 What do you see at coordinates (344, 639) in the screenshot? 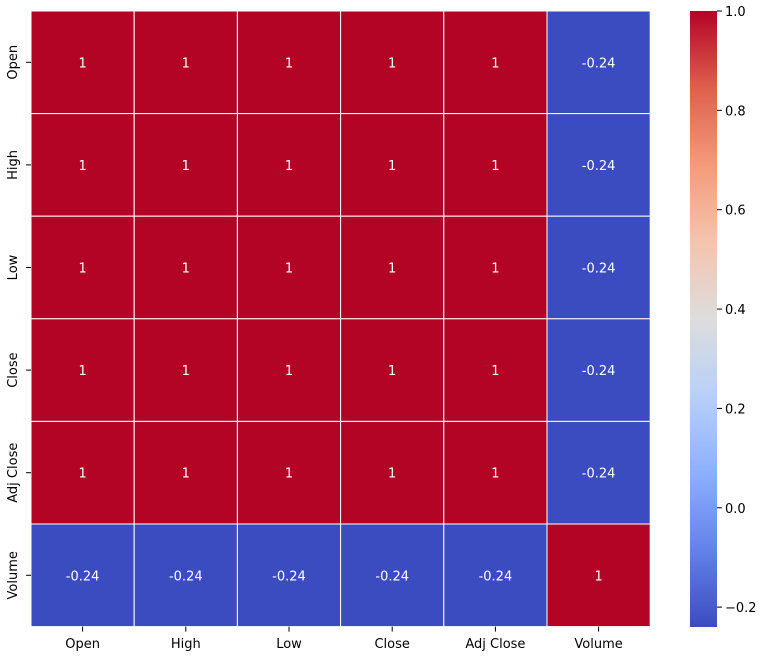
I see `x-axis: Open High Low Close Adj Close Volume` at bounding box center [344, 639].